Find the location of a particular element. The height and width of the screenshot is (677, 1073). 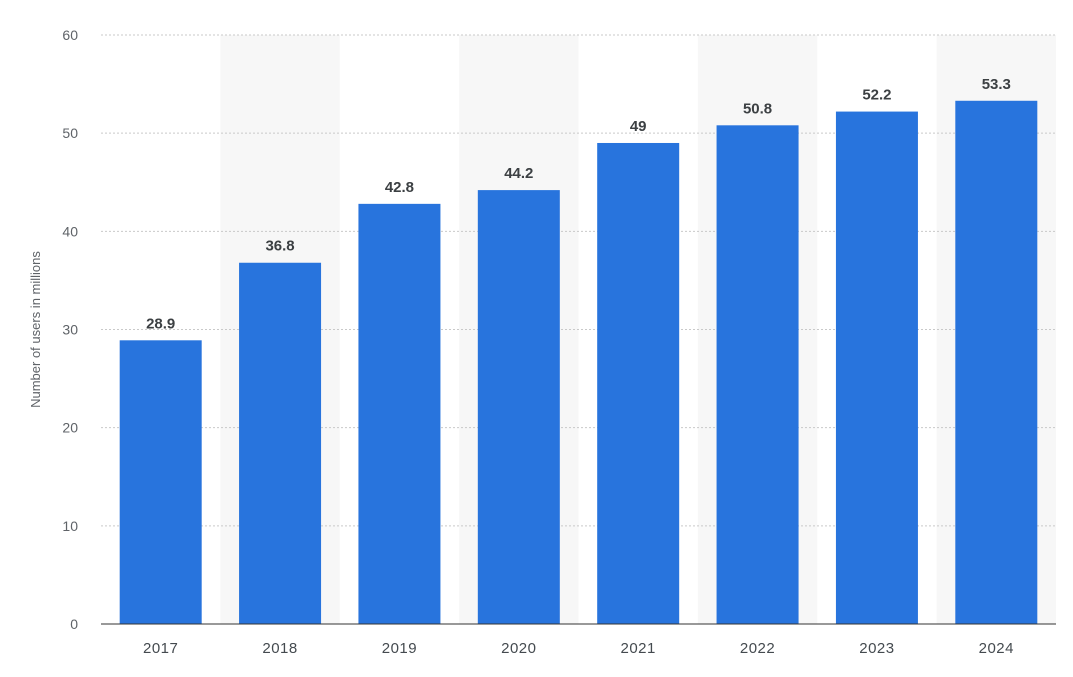

x-tick-label: 2023 is located at coordinates (876, 648).